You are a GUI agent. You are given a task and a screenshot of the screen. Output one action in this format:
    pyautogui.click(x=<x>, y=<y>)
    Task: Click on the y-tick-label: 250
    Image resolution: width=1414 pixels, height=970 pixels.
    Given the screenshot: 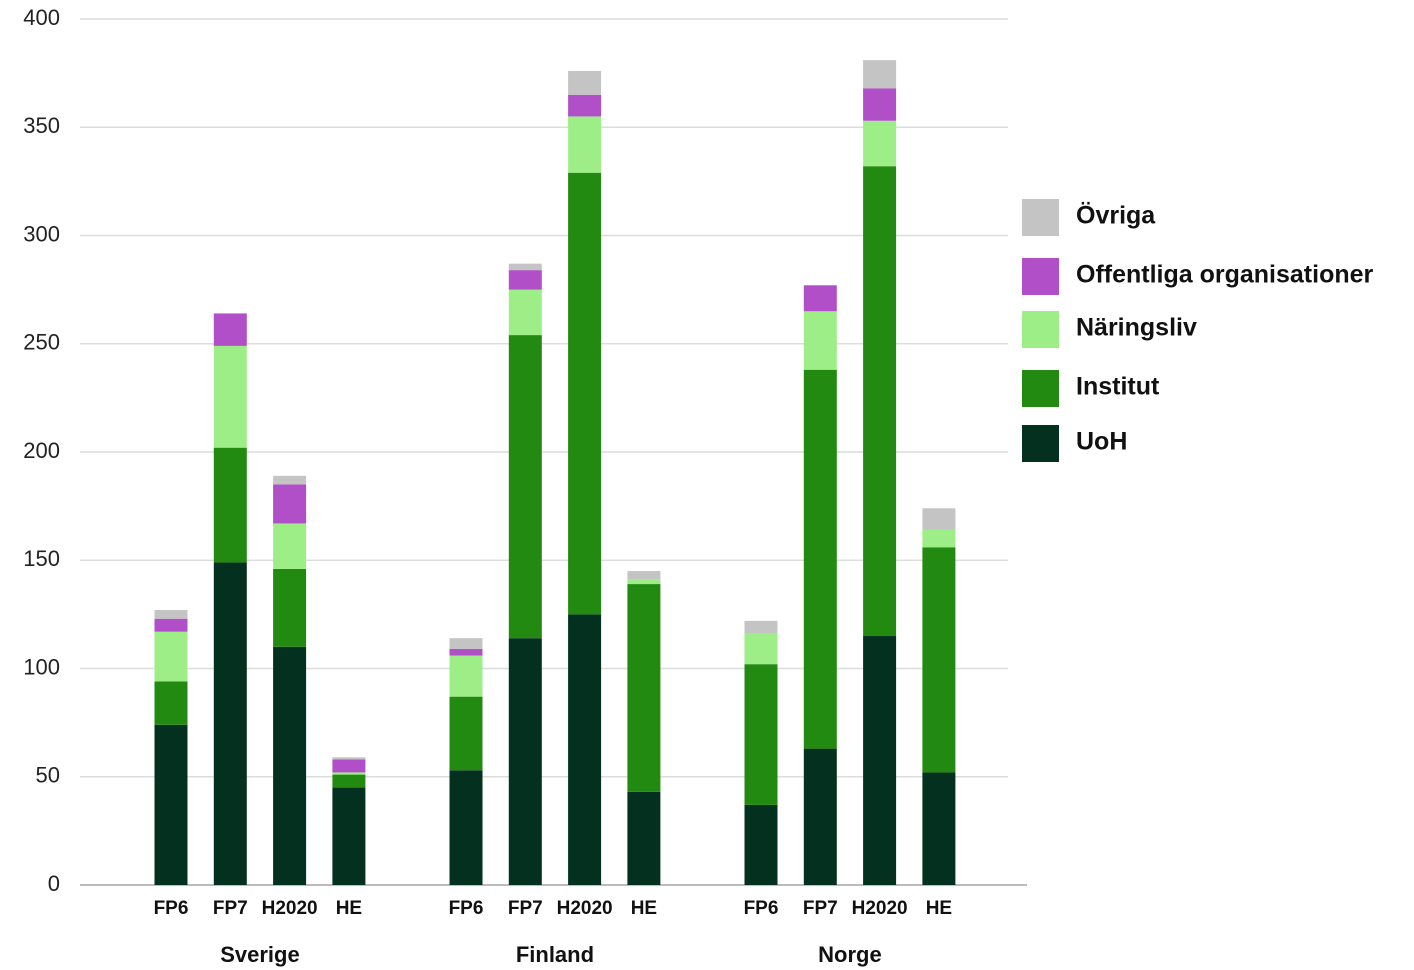 What is the action you would take?
    pyautogui.click(x=41, y=342)
    